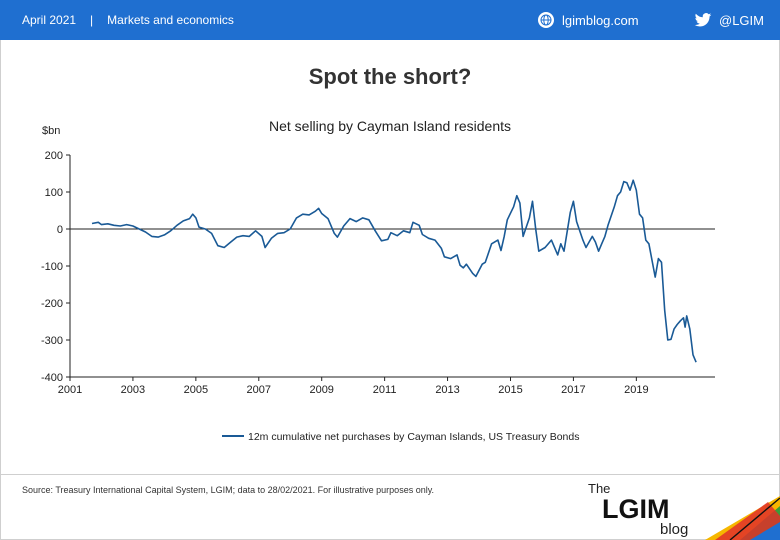  Describe the element at coordinates (52, 304) in the screenshot. I see `y-tick-label: -200` at that location.